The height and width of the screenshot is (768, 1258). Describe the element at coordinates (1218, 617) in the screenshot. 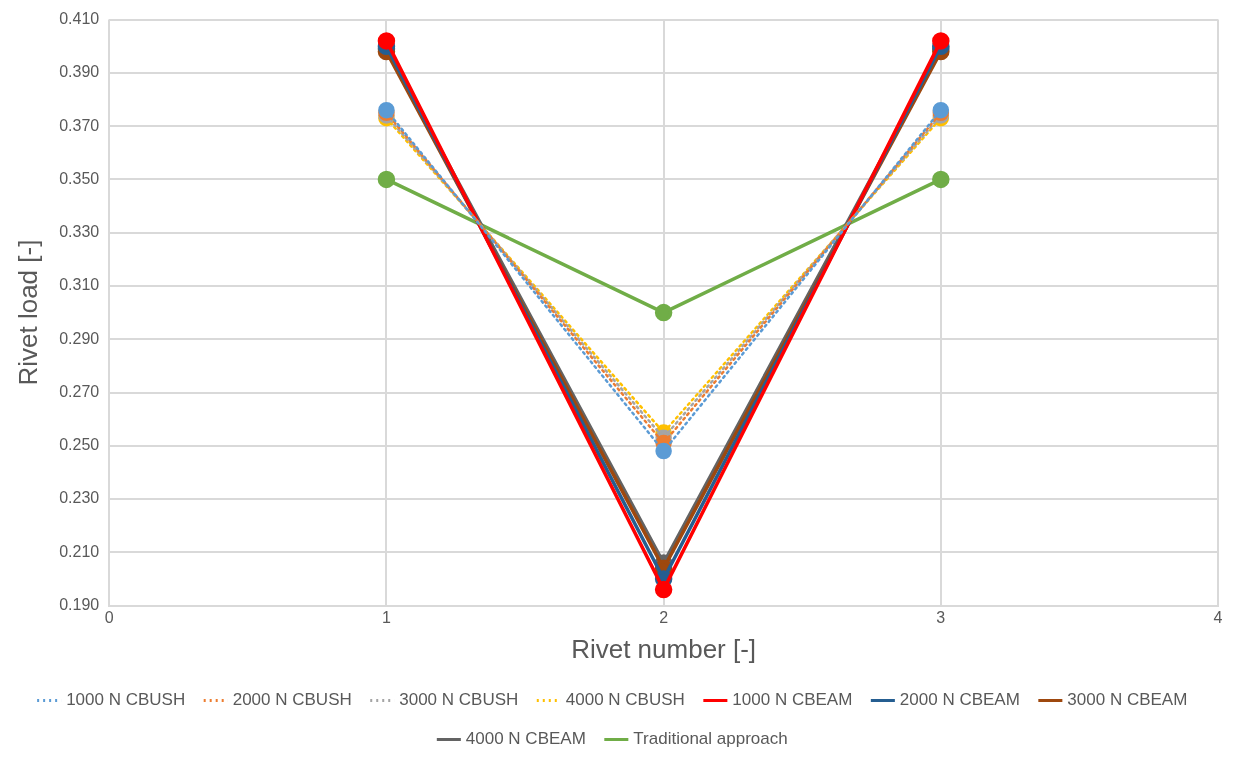

I see `x-tick-label: 4` at that location.